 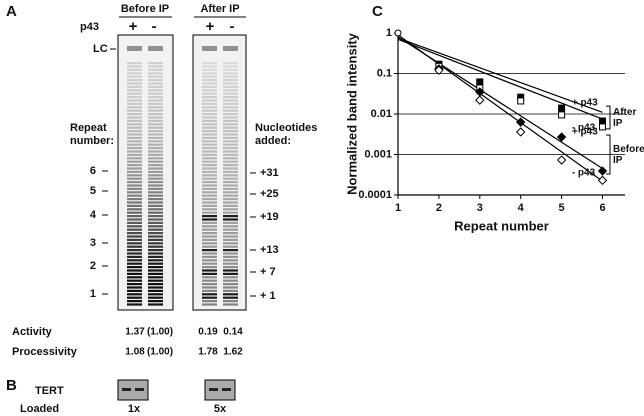 What do you see at coordinates (145, 9) in the screenshot?
I see `gel-title: Before IP` at bounding box center [145, 9].